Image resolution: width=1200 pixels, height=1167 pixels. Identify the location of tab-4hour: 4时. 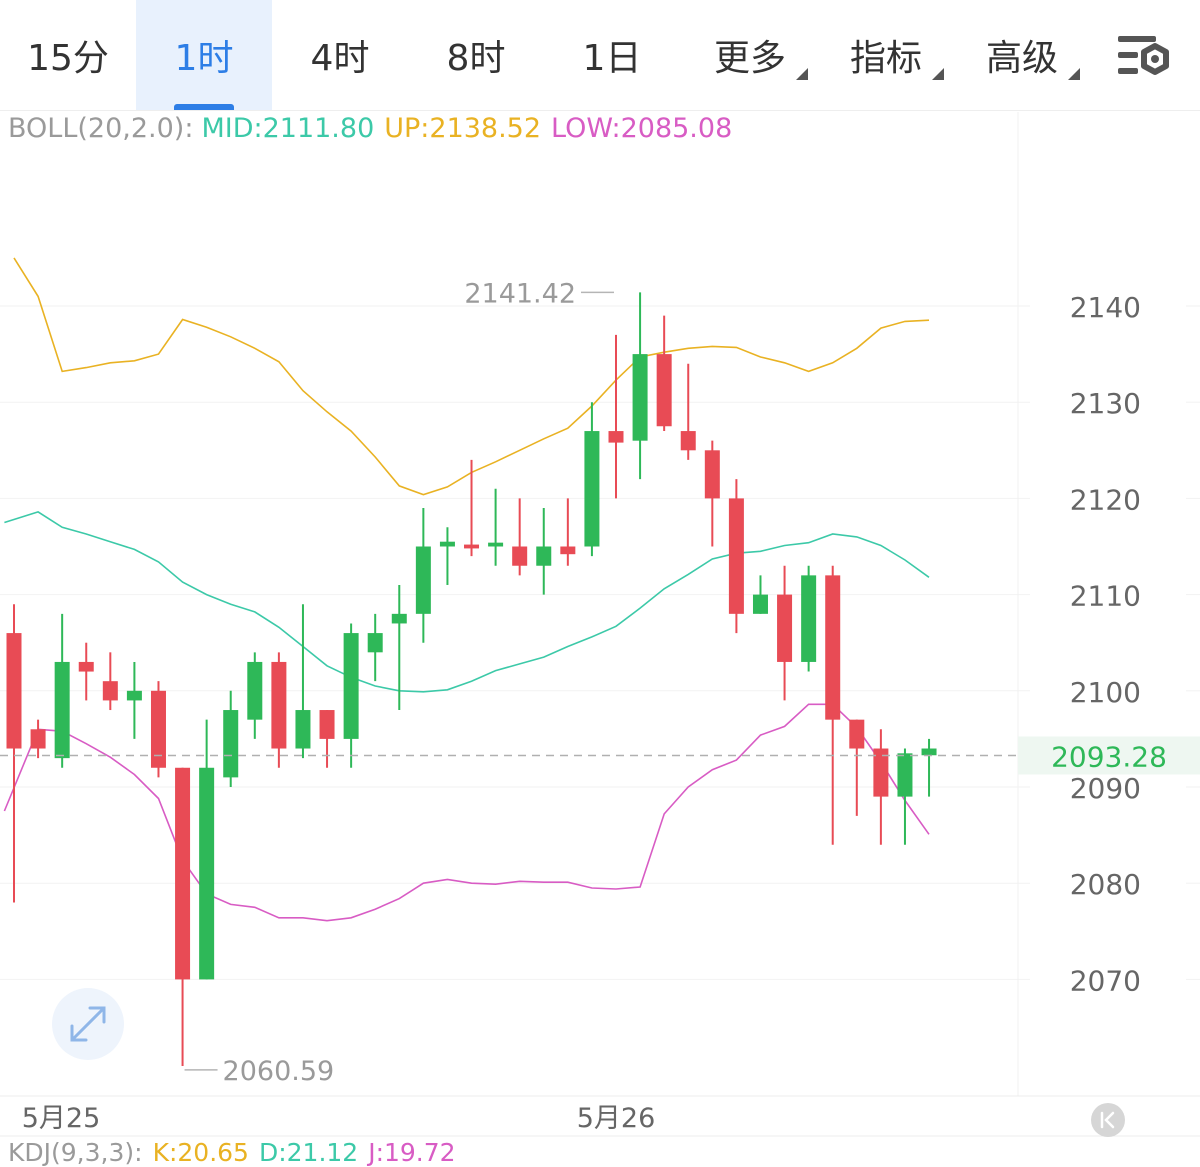
(340, 55).